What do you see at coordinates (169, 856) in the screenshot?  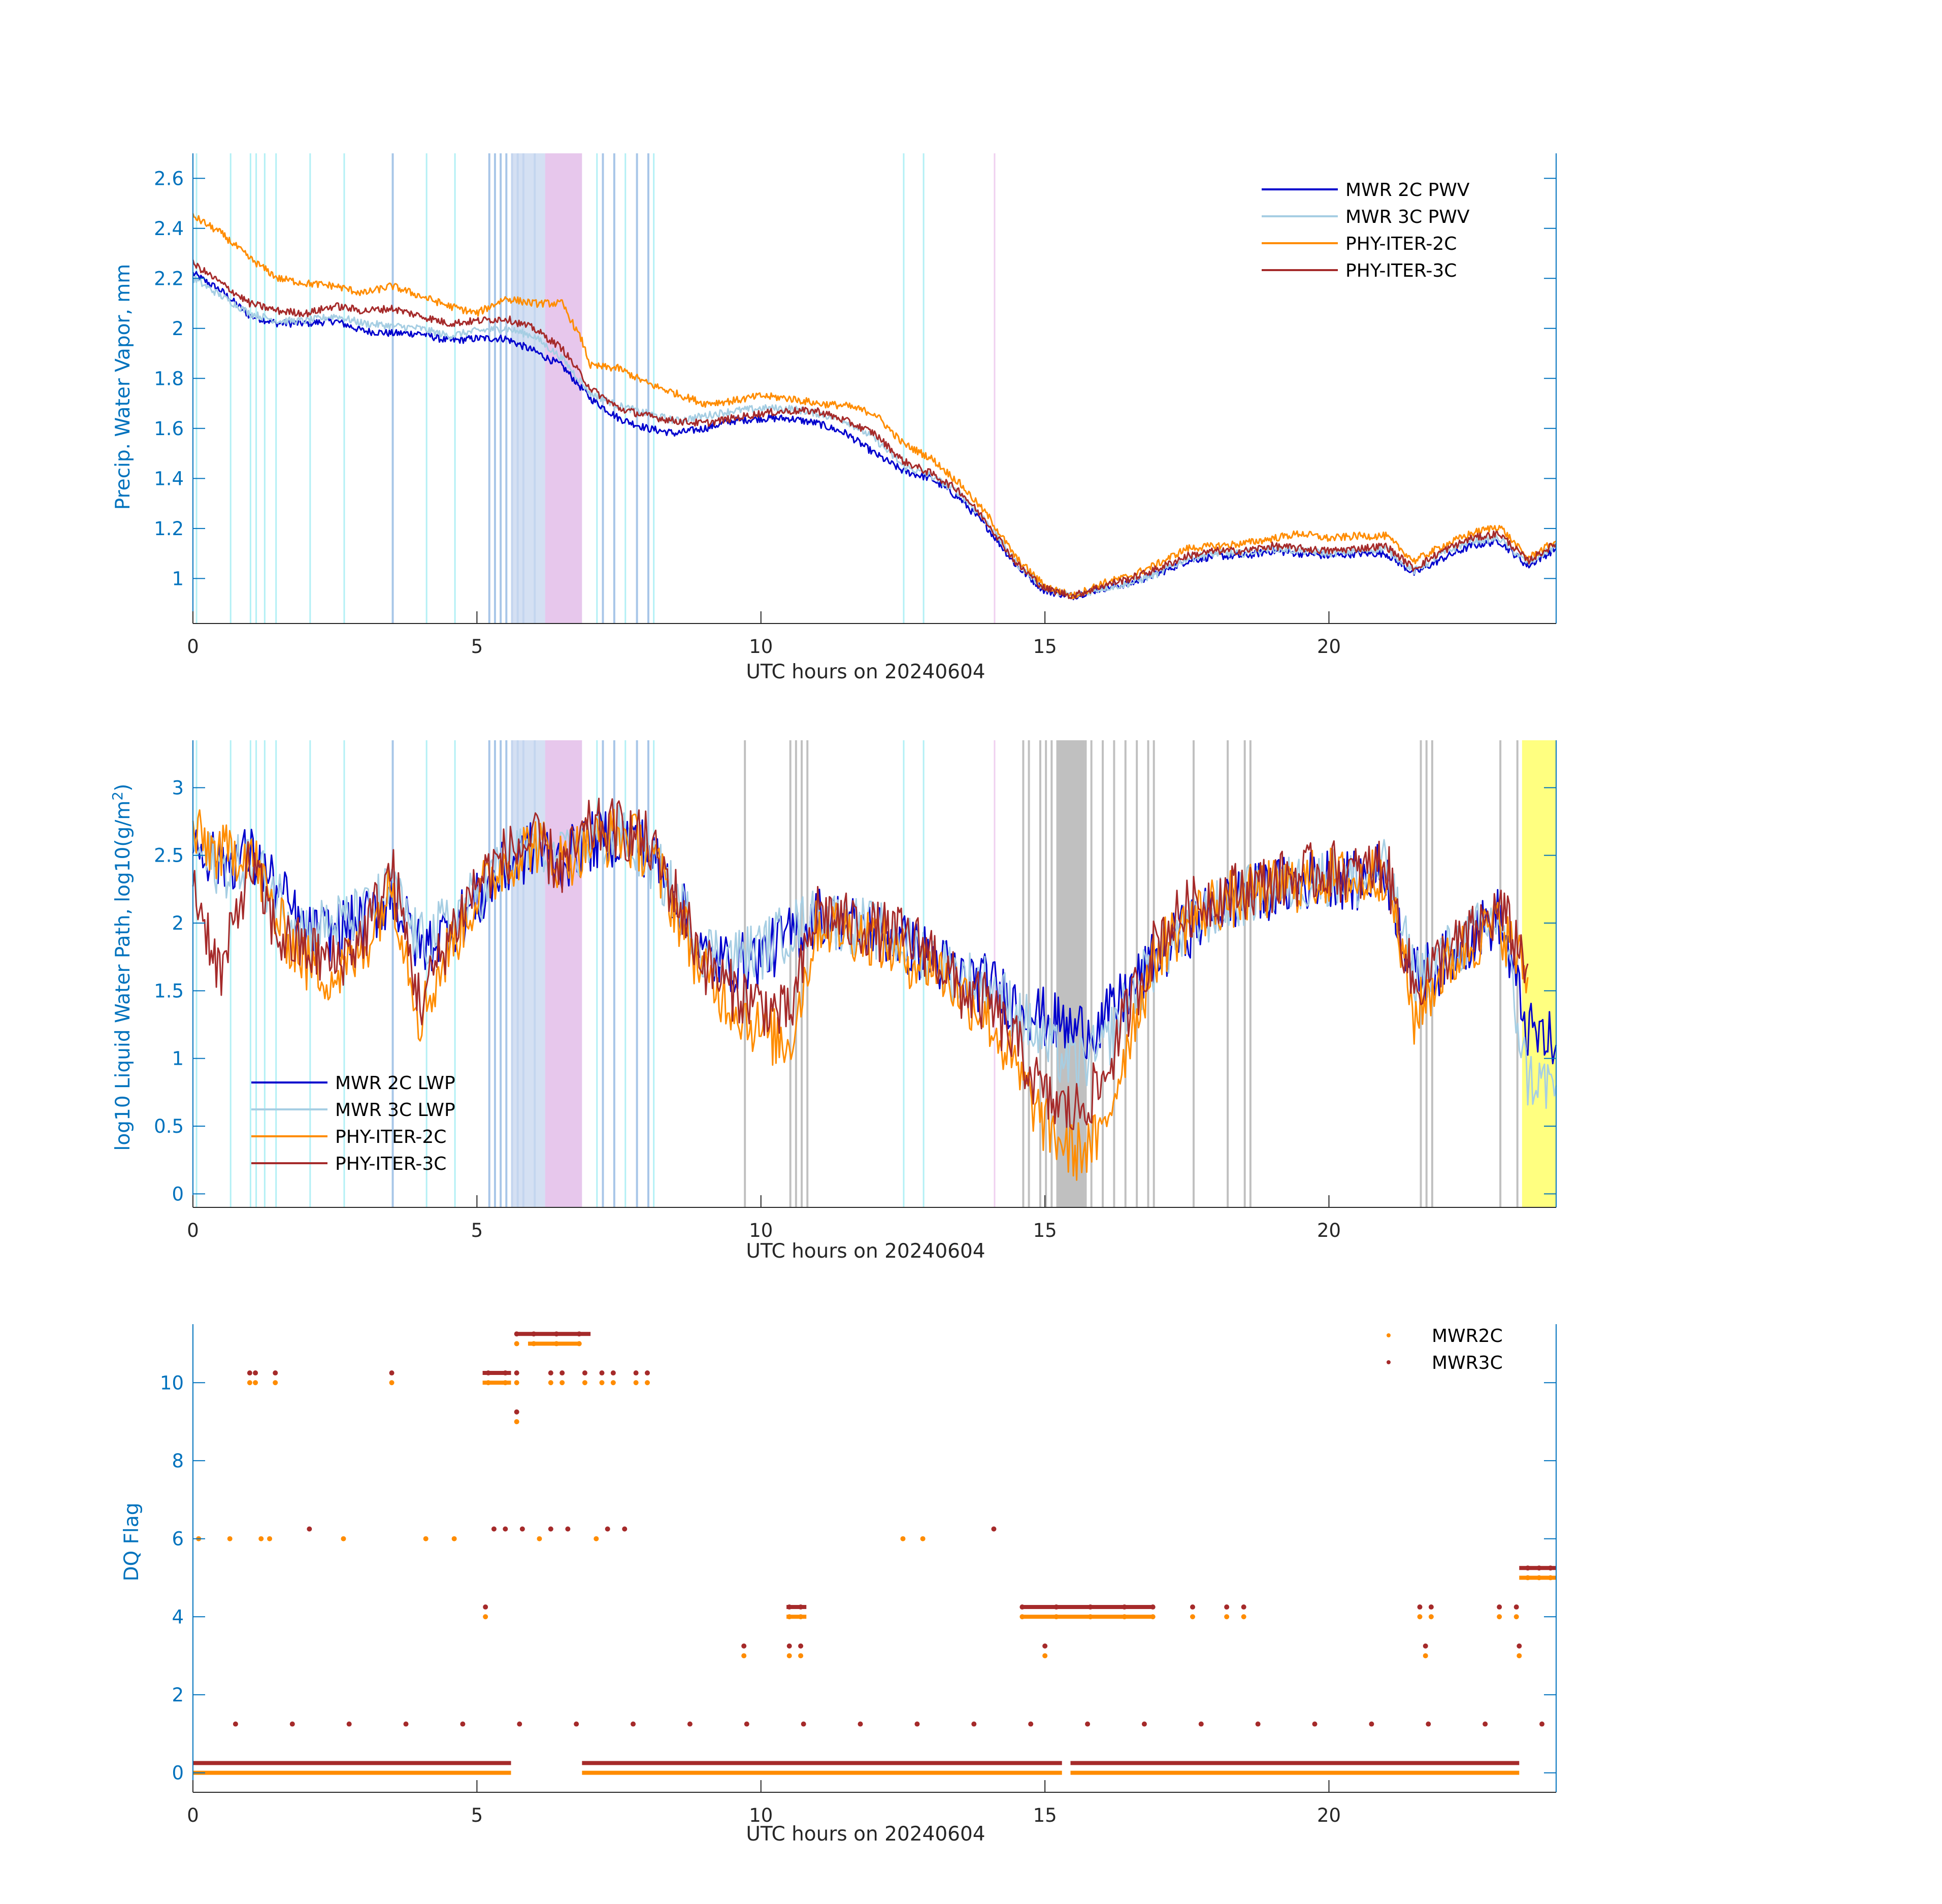 I see `y-tick-label: 2.5` at bounding box center [169, 856].